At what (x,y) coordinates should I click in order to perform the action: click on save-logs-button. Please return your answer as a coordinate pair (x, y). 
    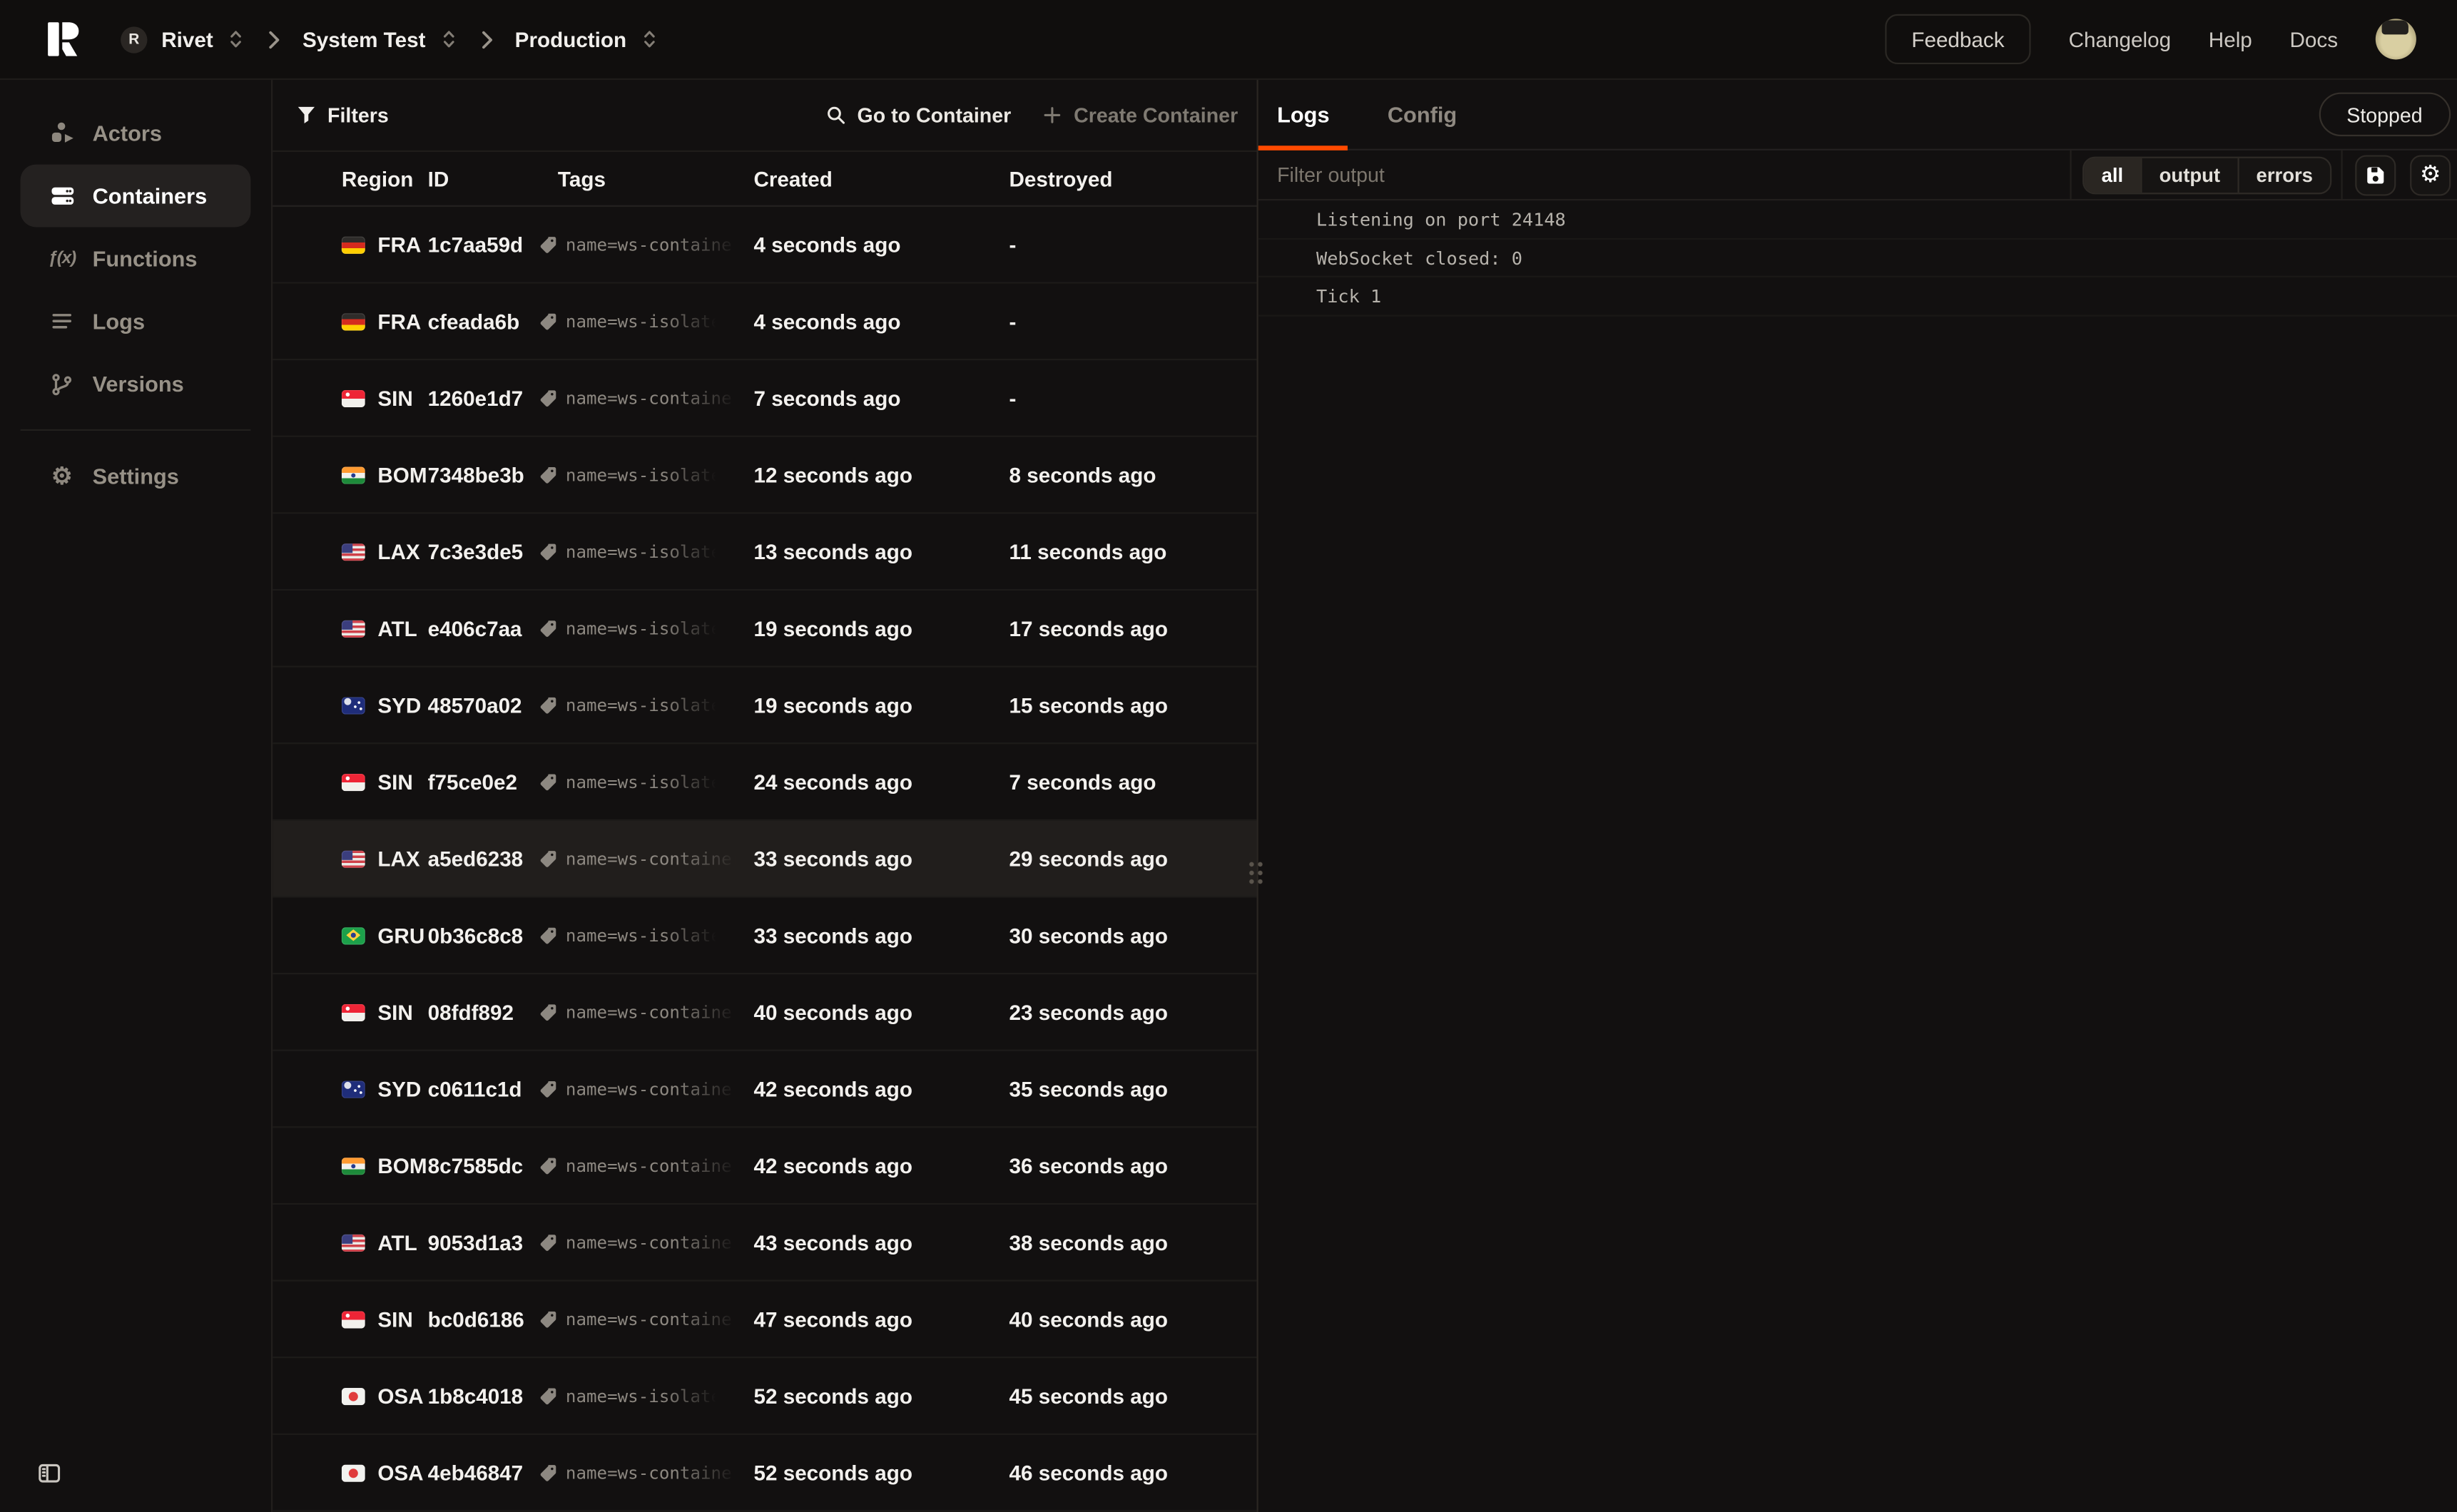
    Looking at the image, I should click on (2375, 174).